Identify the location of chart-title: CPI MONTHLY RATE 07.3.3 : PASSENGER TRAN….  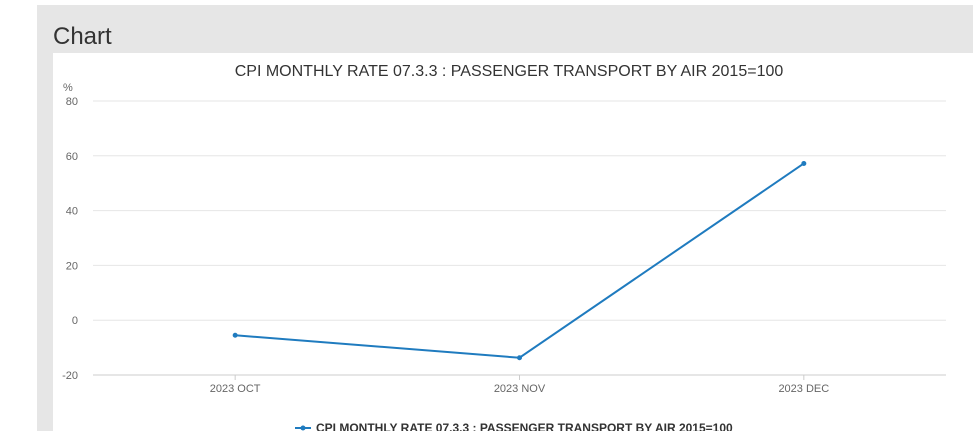
(509, 71).